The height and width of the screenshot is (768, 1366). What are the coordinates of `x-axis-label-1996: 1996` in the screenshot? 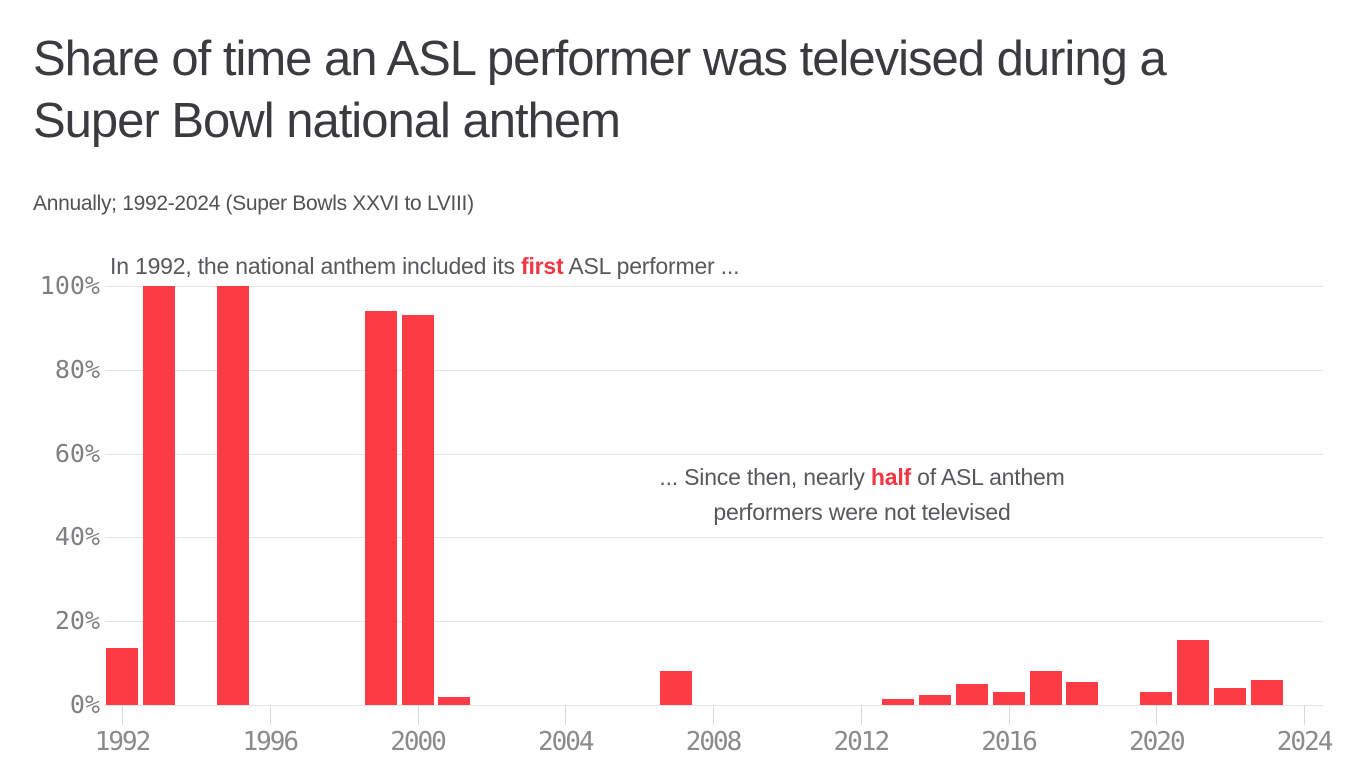 It's located at (270, 742).